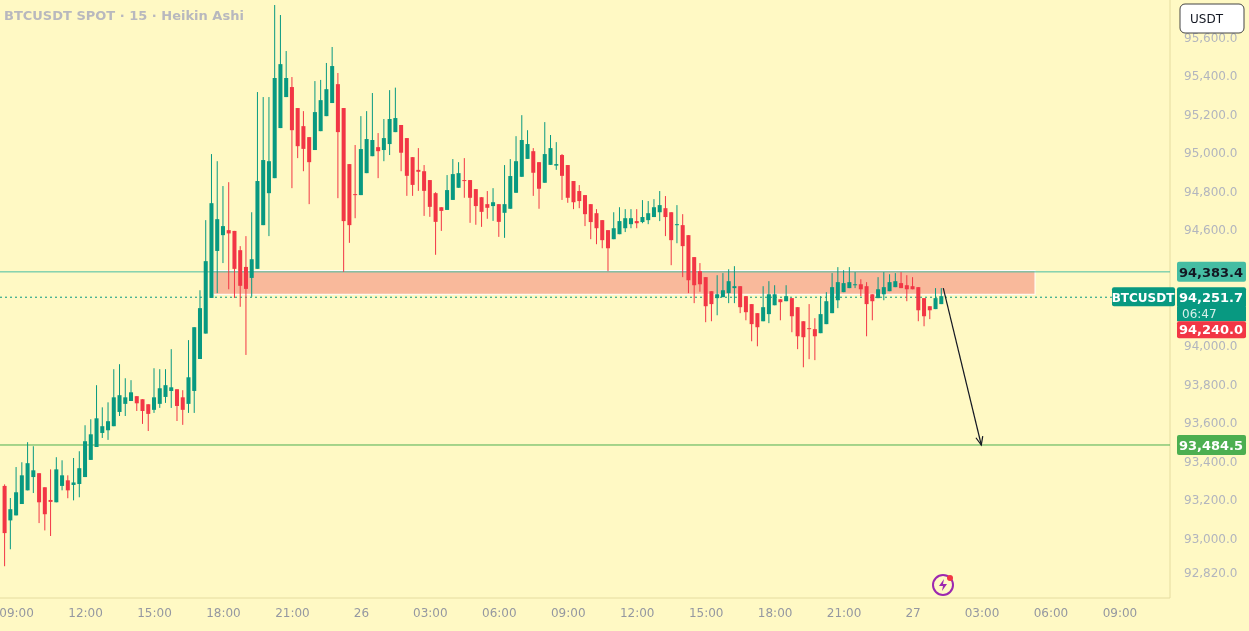 The width and height of the screenshot is (1249, 631). What do you see at coordinates (1207, 19) in the screenshot?
I see `text: USDT` at bounding box center [1207, 19].